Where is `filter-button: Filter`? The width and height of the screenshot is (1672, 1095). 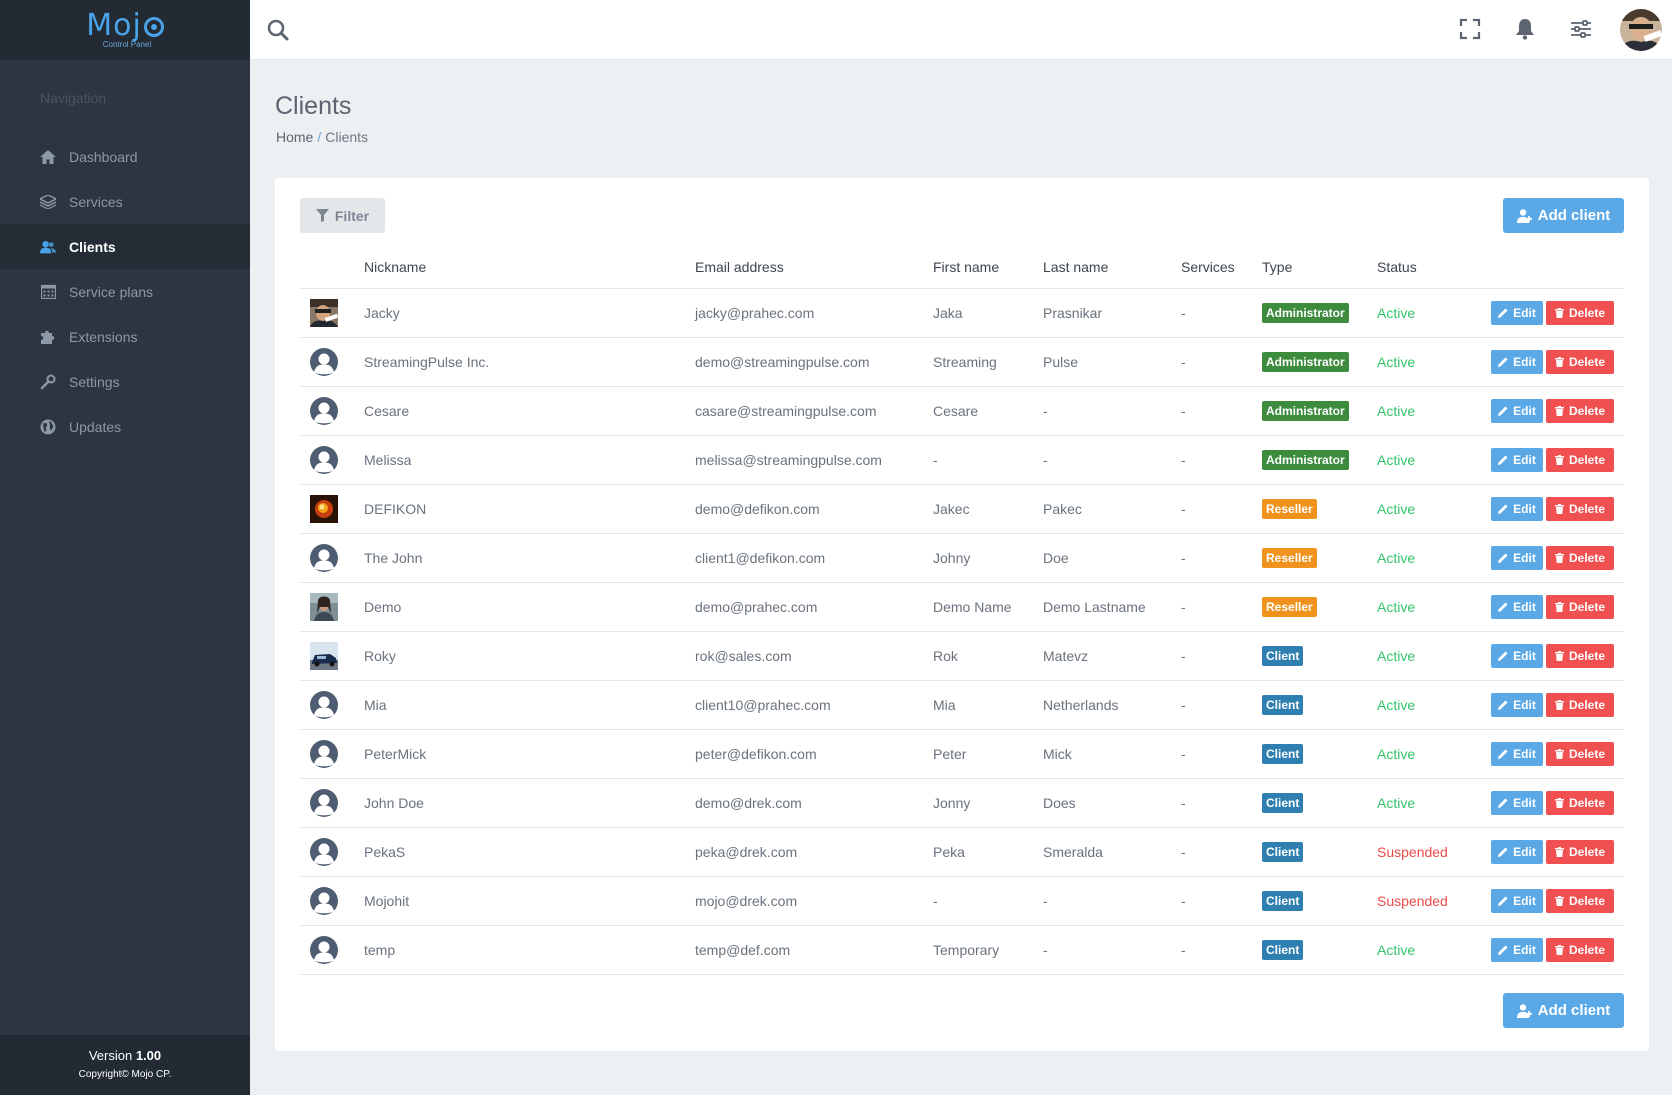 filter-button: Filter is located at coordinates (342, 215).